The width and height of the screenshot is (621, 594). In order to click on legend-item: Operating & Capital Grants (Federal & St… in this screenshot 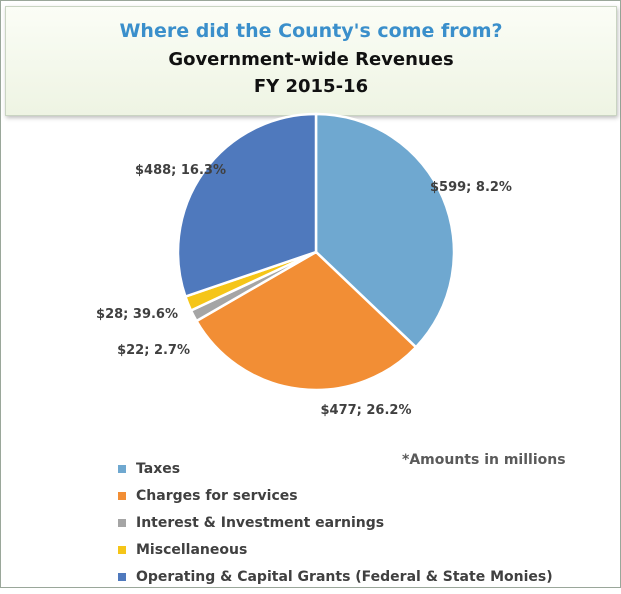, I will do `click(335, 580)`.